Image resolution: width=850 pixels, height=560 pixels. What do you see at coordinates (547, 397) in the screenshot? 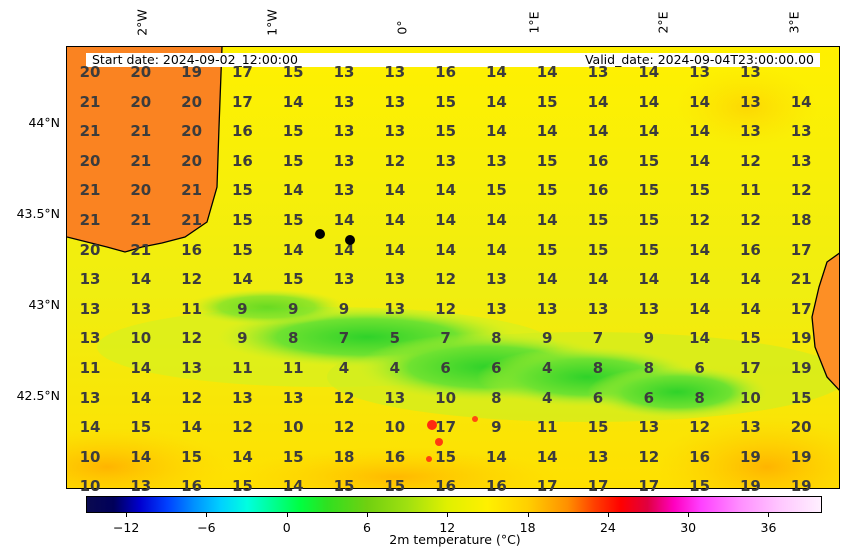
I see `grid-value: 4` at bounding box center [547, 397].